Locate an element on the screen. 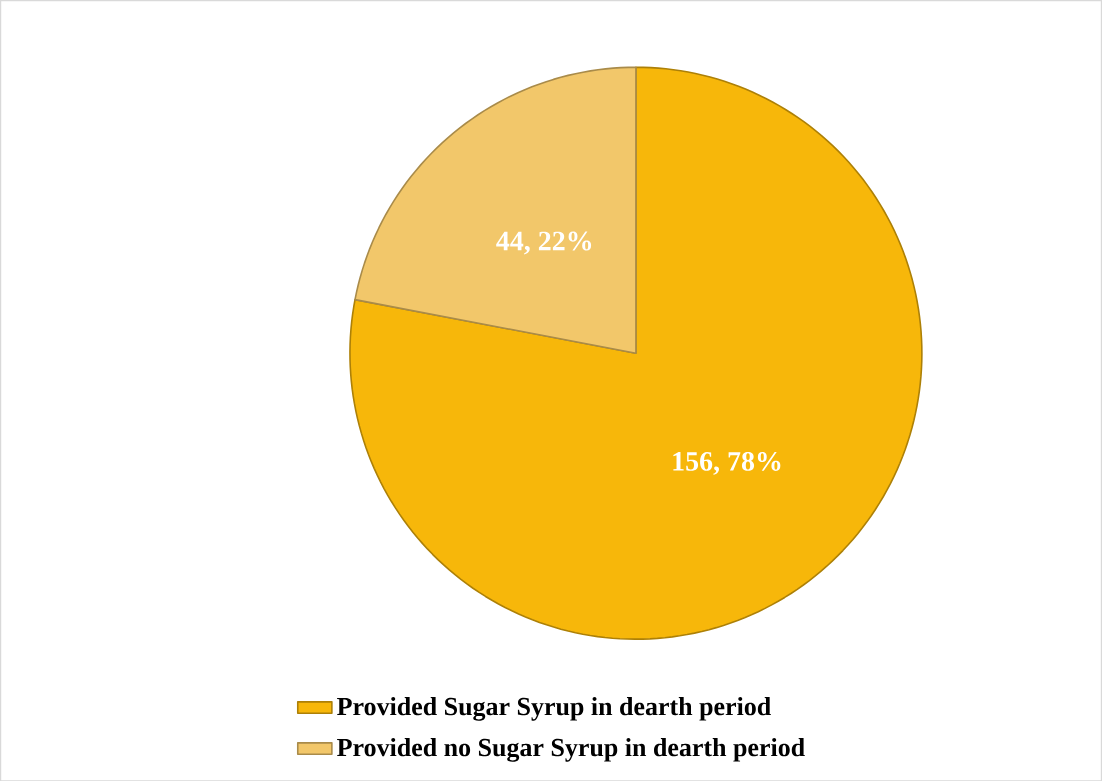 The height and width of the screenshot is (781, 1102). data-label: 156, 78% is located at coordinates (727, 463).